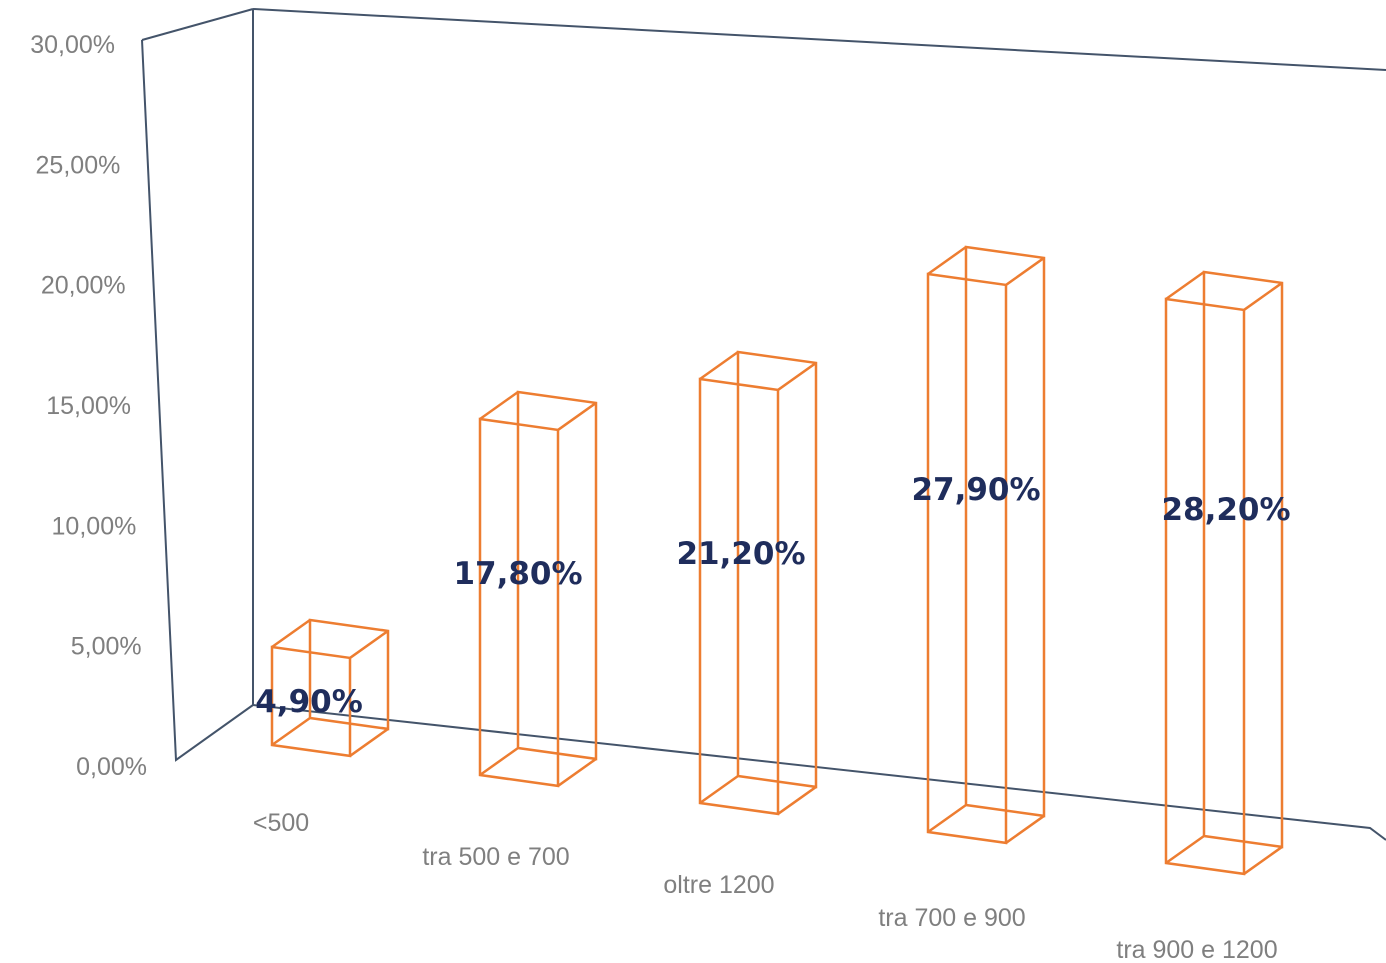  Describe the element at coordinates (951, 918) in the screenshot. I see `x-category-label: tra 700 e 900` at that location.